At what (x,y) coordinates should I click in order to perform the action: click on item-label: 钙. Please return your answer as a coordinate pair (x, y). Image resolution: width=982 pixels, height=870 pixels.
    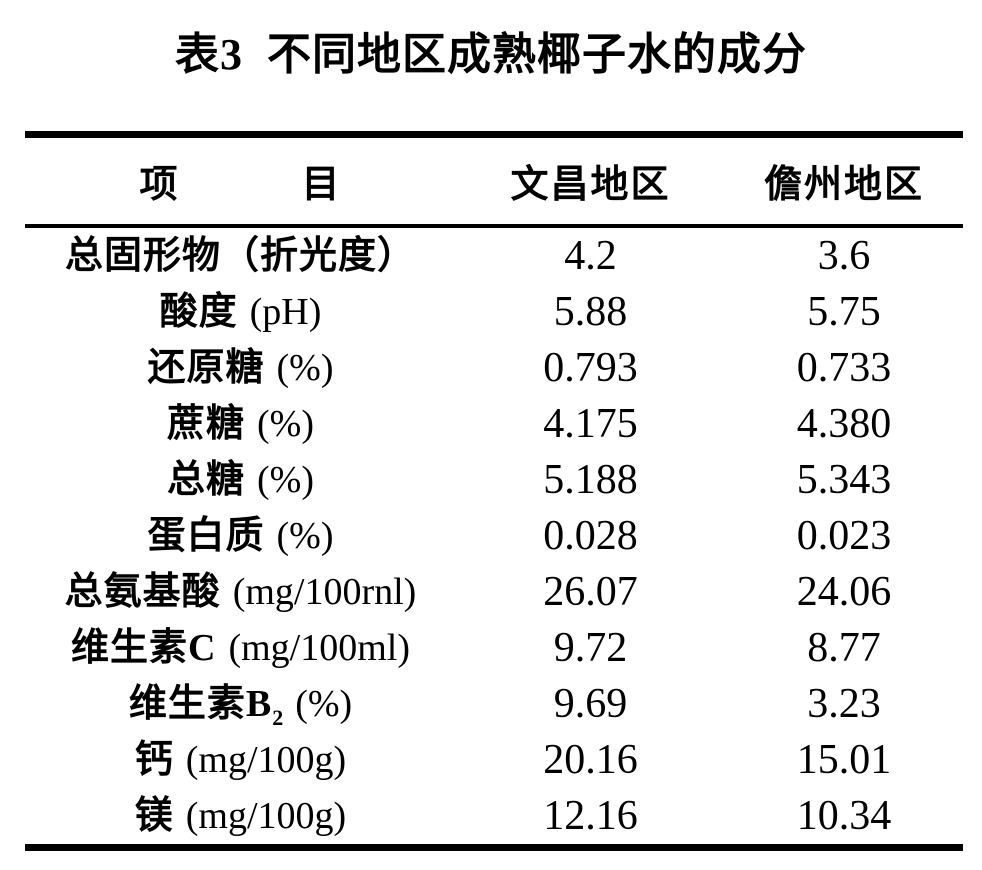
    Looking at the image, I should click on (154, 759).